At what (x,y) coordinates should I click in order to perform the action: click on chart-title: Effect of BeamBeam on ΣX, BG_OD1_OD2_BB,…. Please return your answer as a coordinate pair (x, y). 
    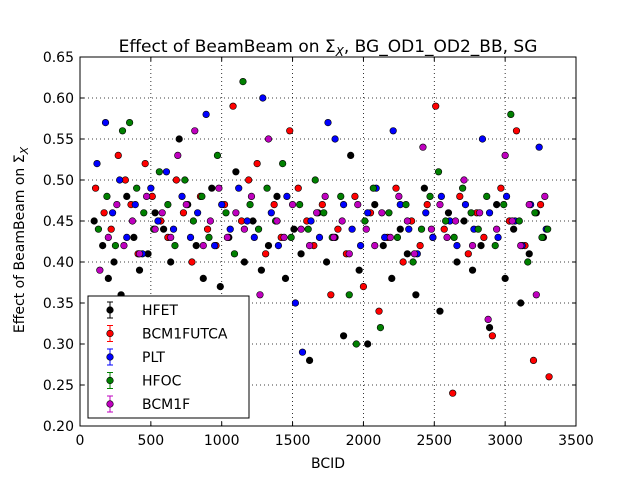
    Looking at the image, I should click on (328, 48).